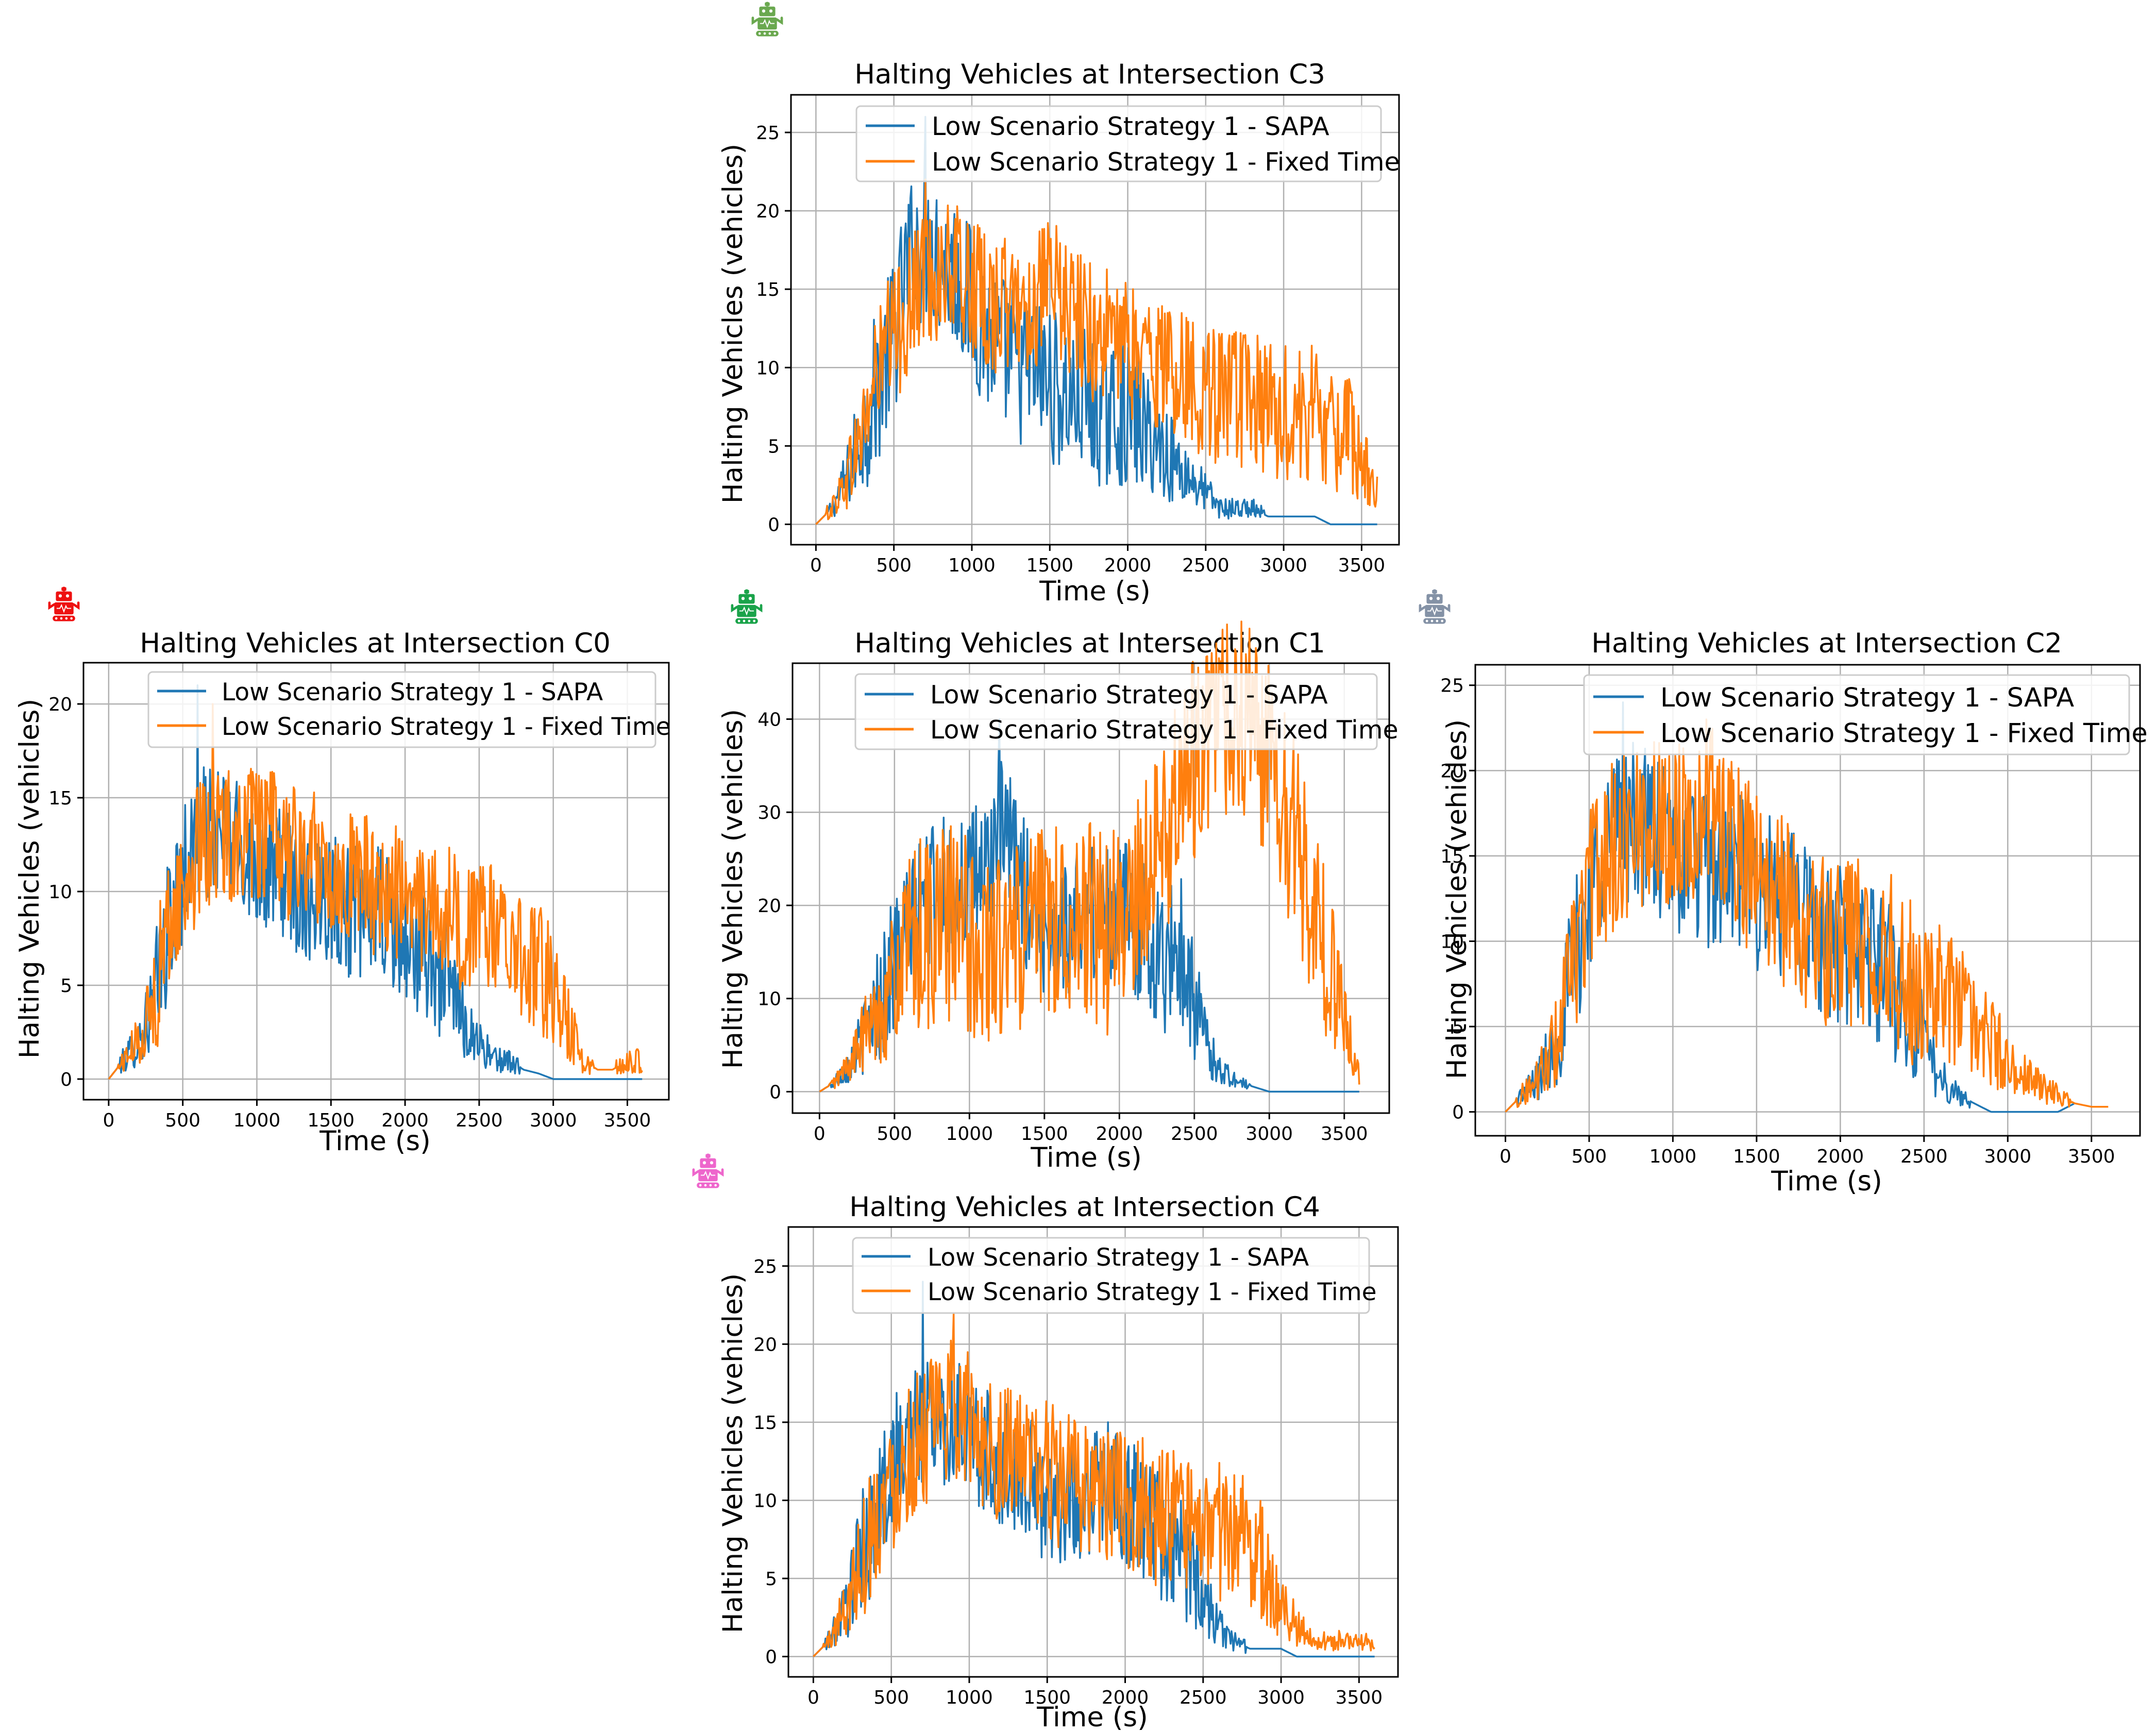  What do you see at coordinates (1084, 1207) in the screenshot?
I see `chart-title: Halting Vehicles at Intersection C4` at bounding box center [1084, 1207].